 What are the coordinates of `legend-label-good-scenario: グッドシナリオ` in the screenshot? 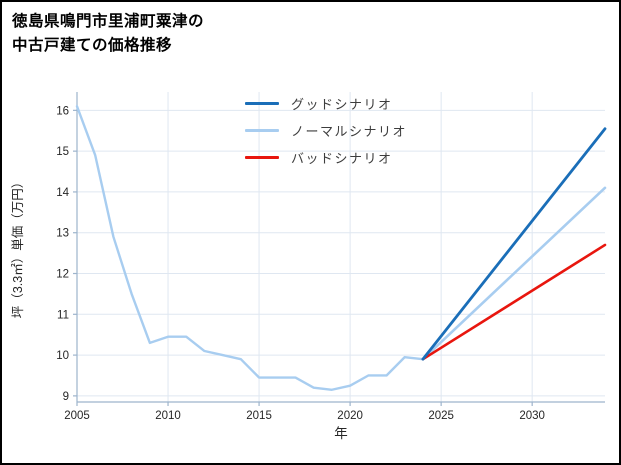 It's located at (342, 104).